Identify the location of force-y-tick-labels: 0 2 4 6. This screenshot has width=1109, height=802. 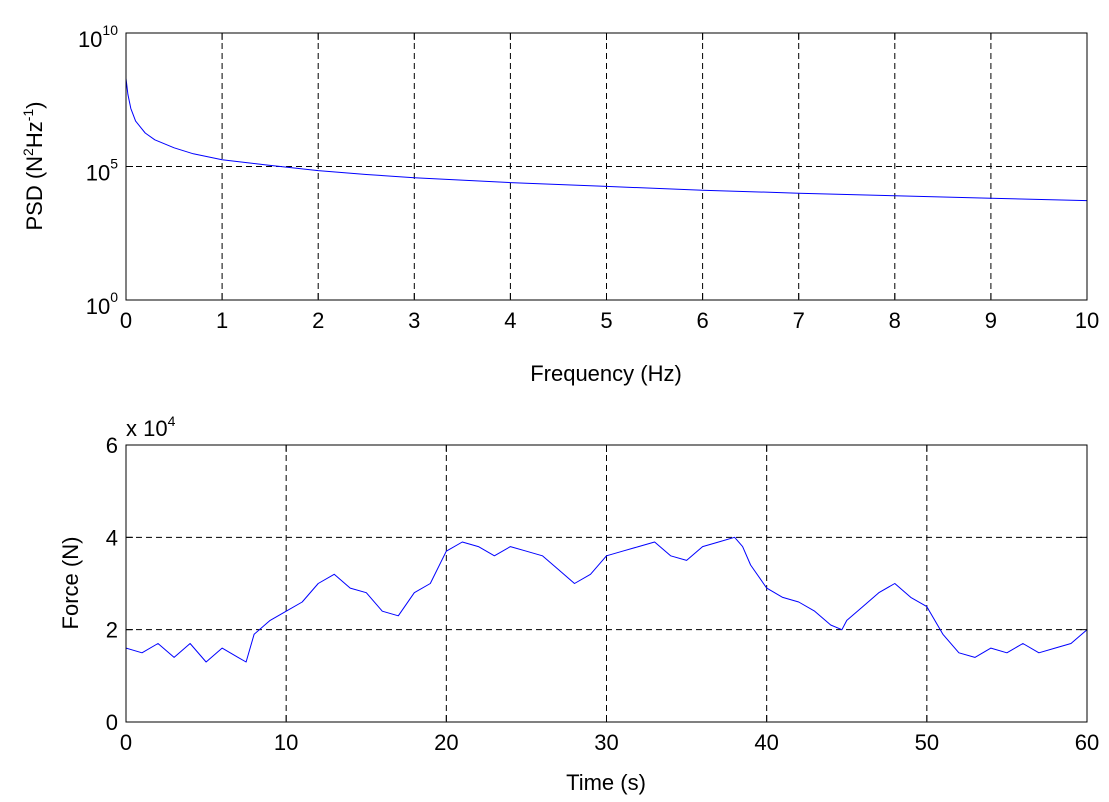
(112, 584).